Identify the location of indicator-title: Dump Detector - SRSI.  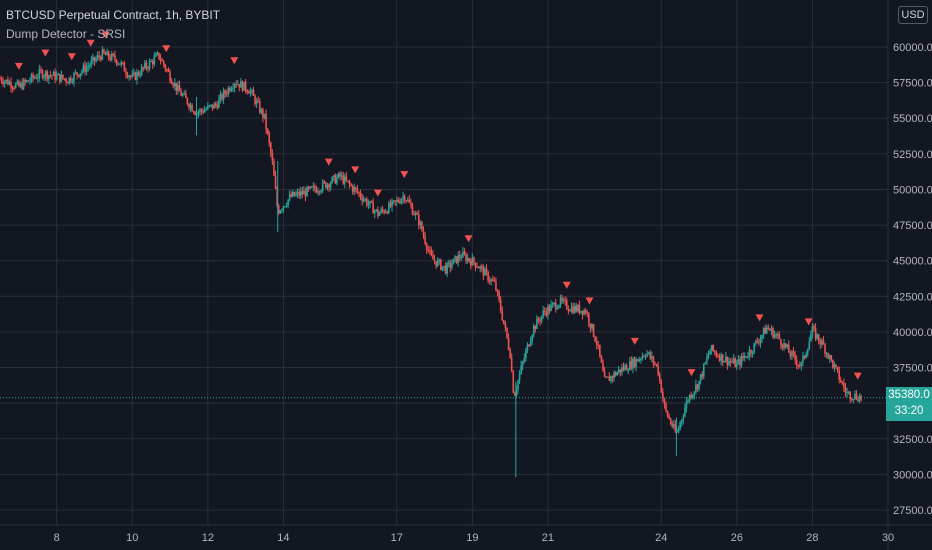
(66, 34).